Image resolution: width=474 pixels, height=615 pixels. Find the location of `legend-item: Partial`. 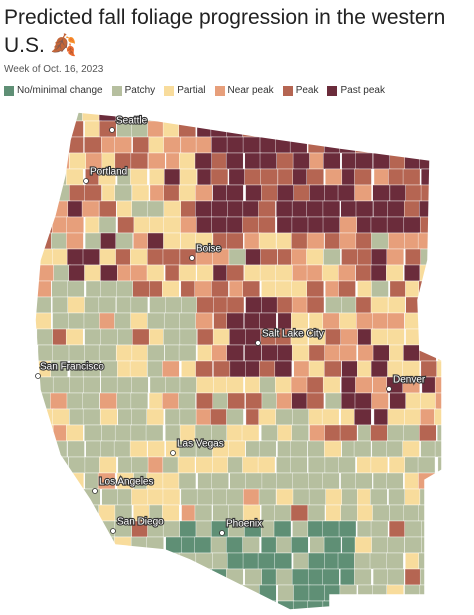

legend-item: Partial is located at coordinates (185, 90).